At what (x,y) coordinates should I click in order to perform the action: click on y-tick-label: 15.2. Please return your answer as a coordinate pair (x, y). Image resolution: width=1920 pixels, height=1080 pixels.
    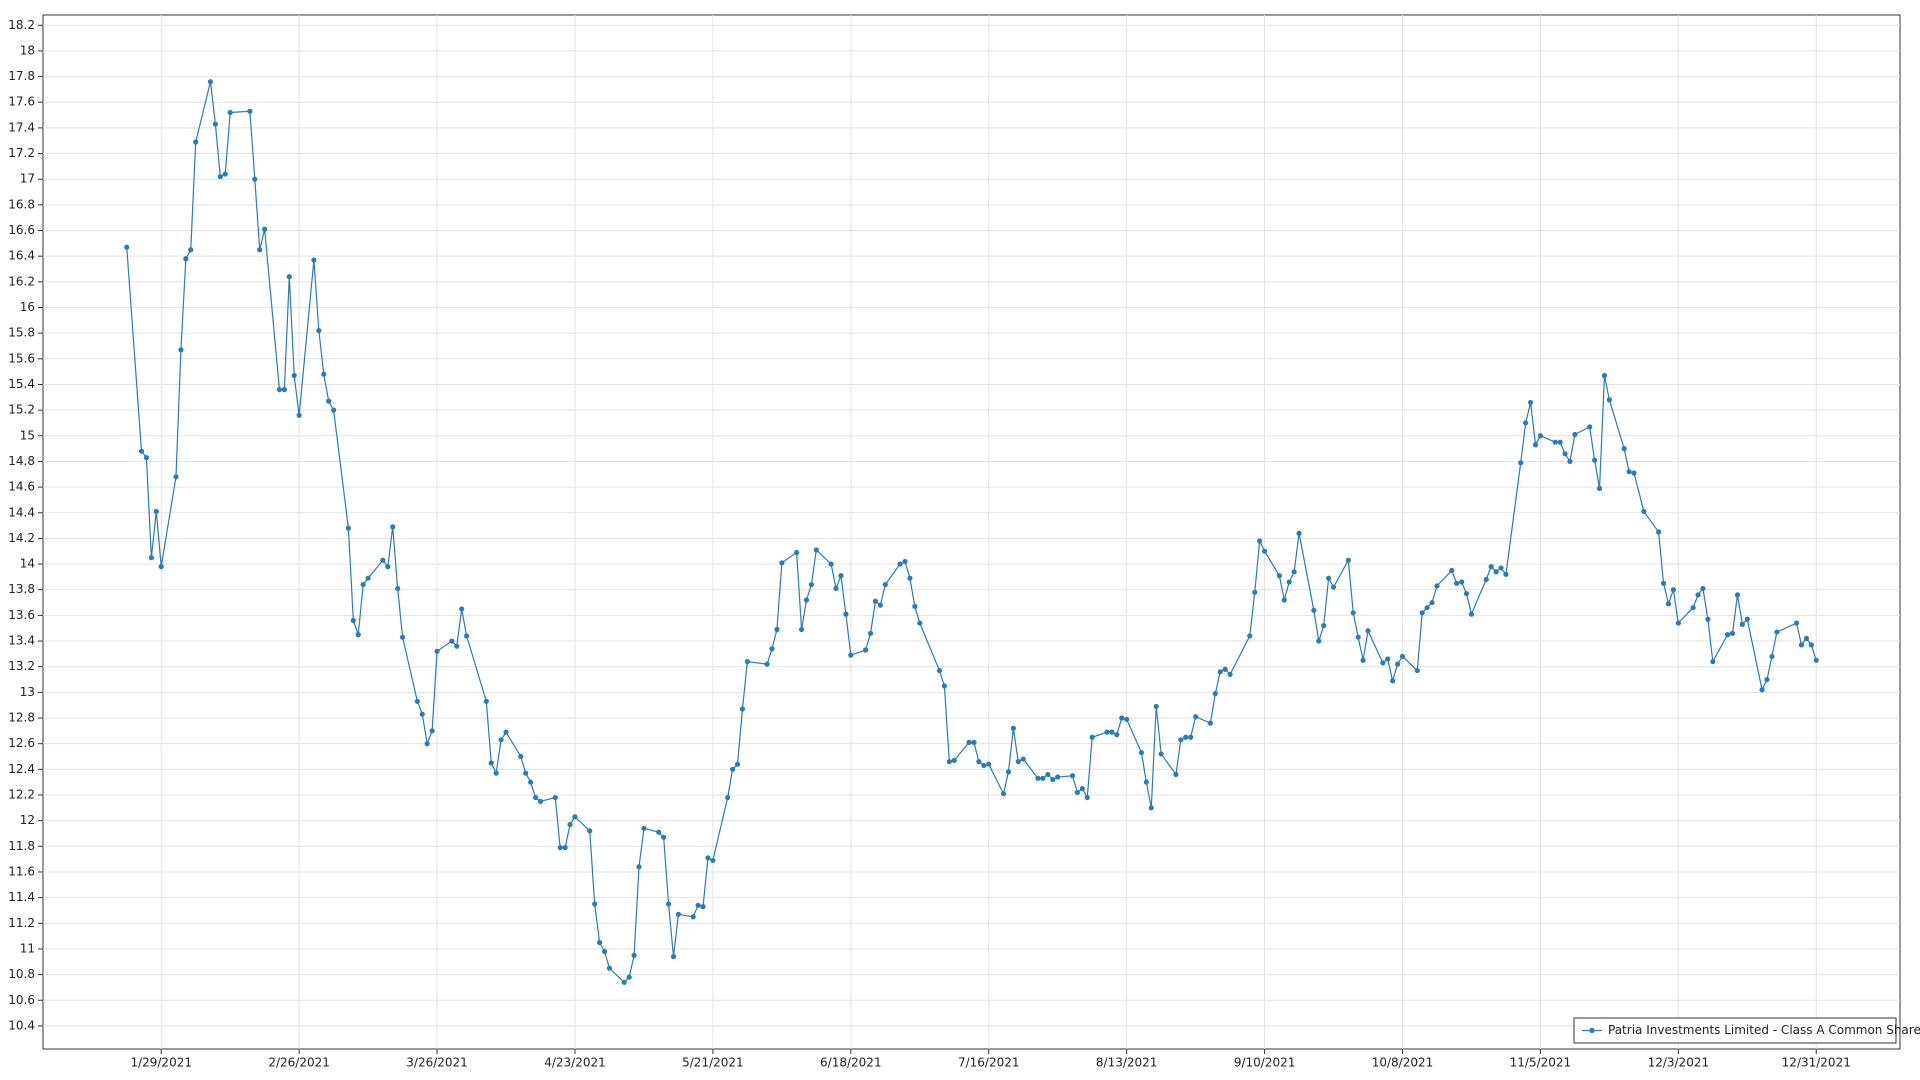
    Looking at the image, I should click on (21, 410).